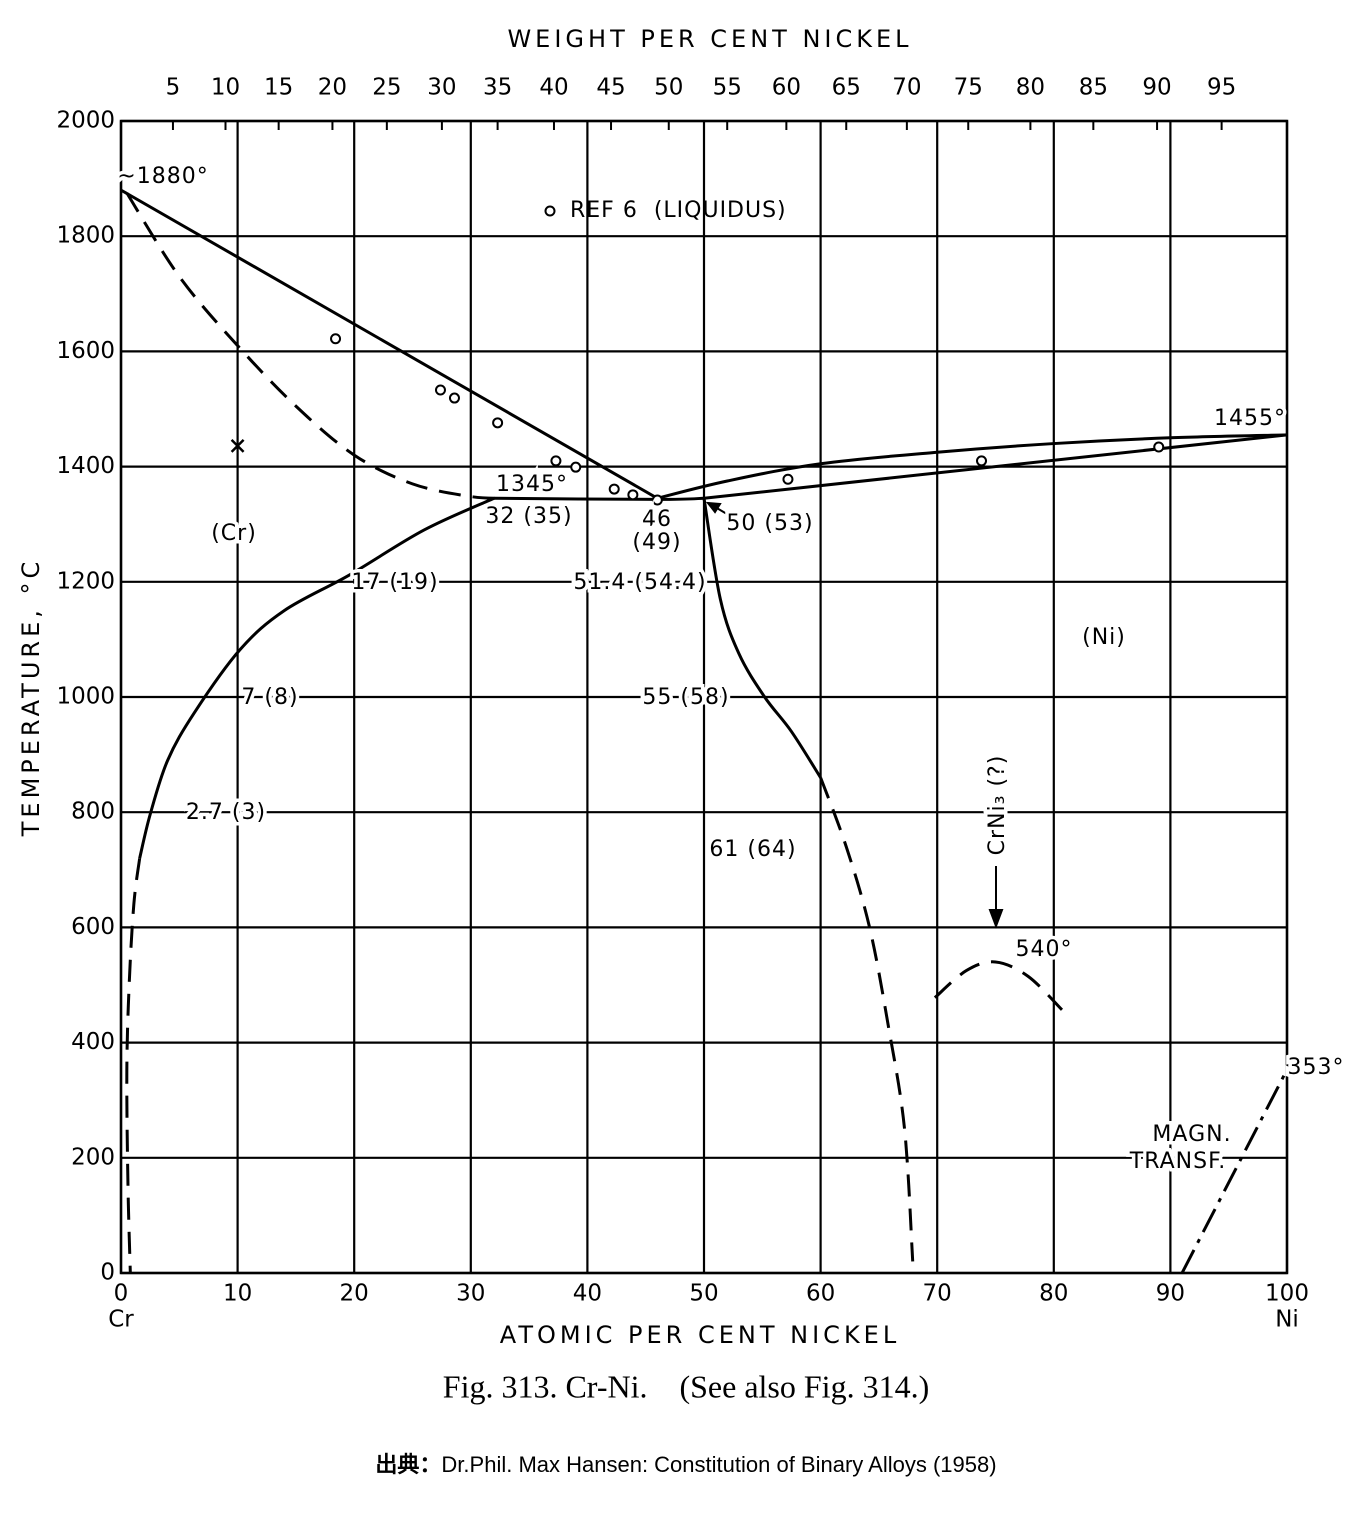  I want to click on y-tick-label: 600, so click(93, 927).